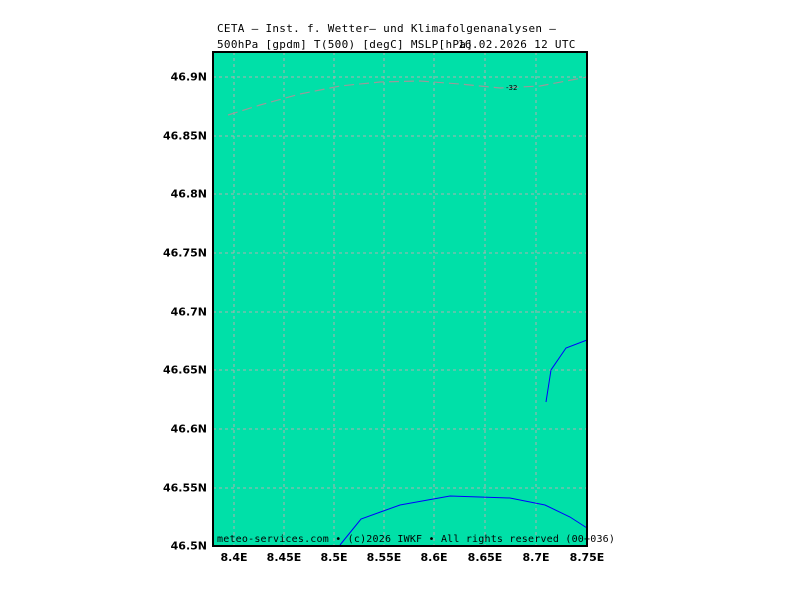 The image size is (800, 600). What do you see at coordinates (188, 77) in the screenshot?
I see `lat-tick-label: 46.9N` at bounding box center [188, 77].